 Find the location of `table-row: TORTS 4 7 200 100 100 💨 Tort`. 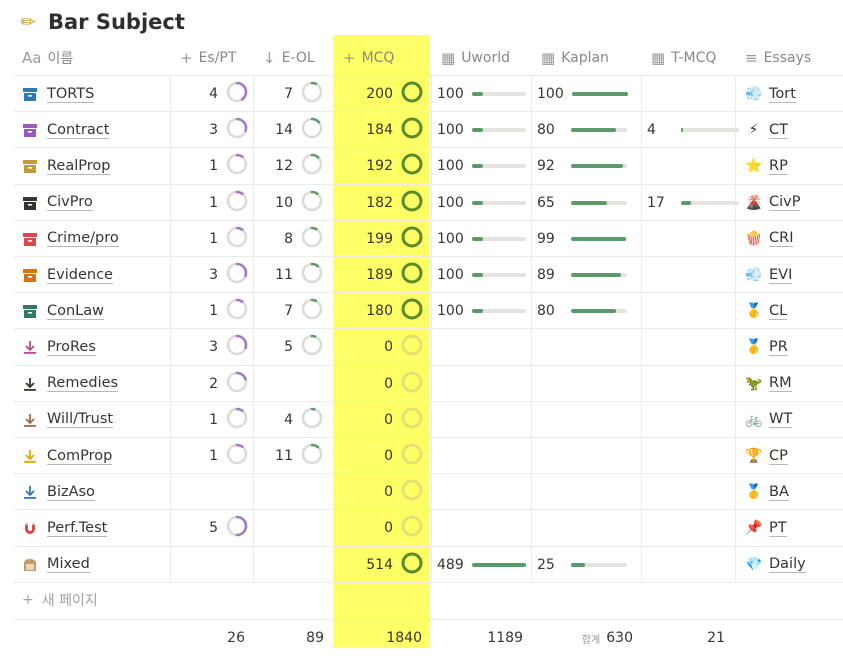

table-row: TORTS 4 7 200 100 100 💨 Tort is located at coordinates (421, 94).